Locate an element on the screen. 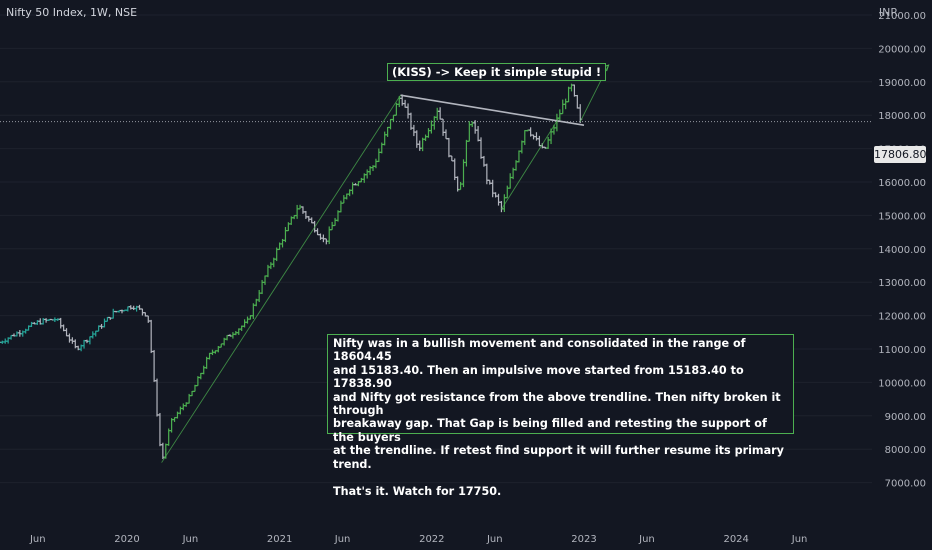 The image size is (932, 550). y-tick-label: 8000.00 is located at coordinates (905, 450).